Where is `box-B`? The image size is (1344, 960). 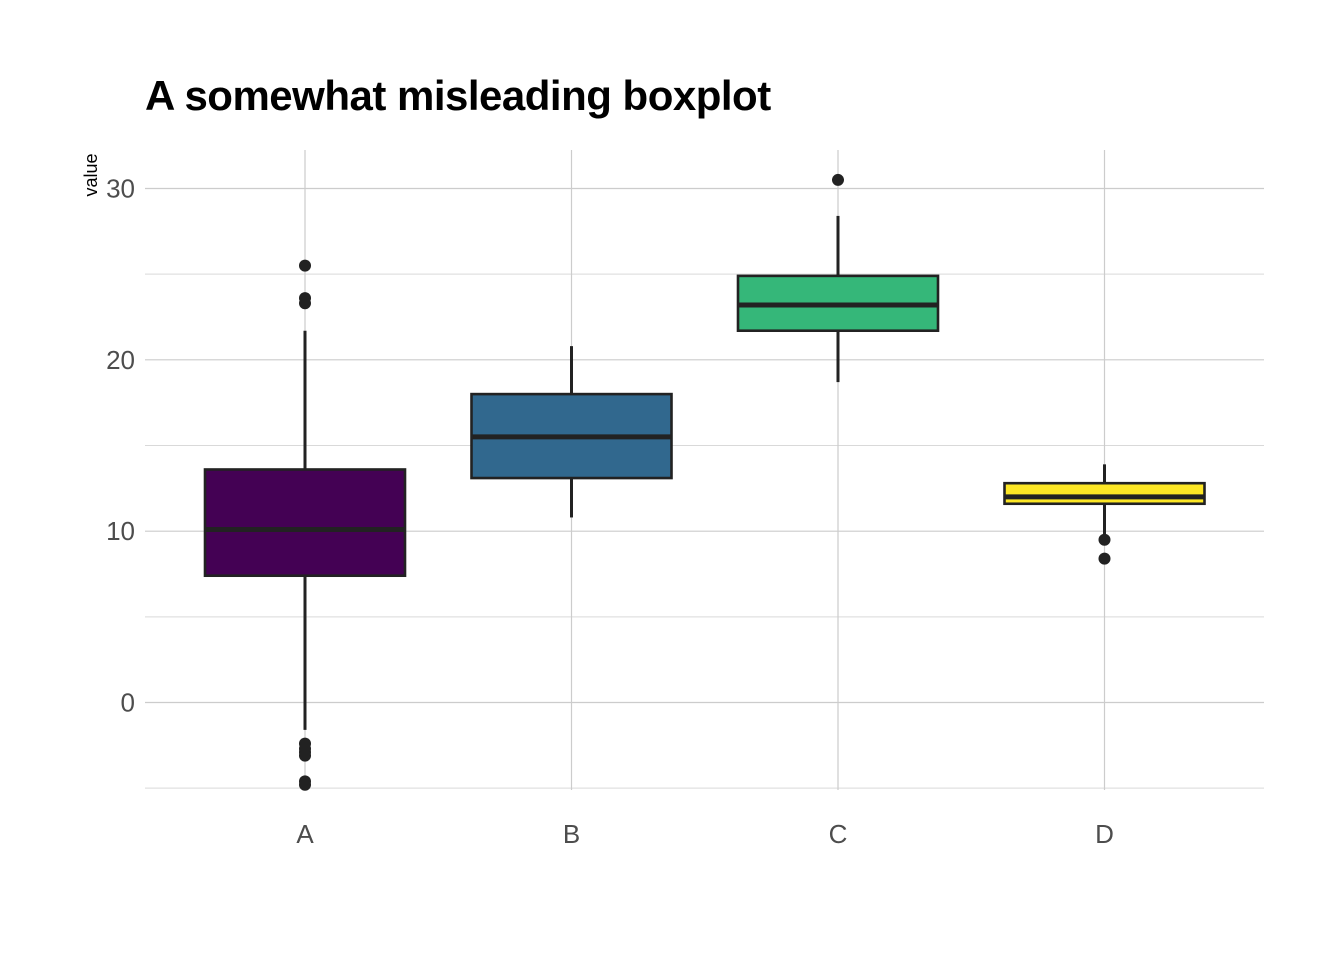 box-B is located at coordinates (571, 432).